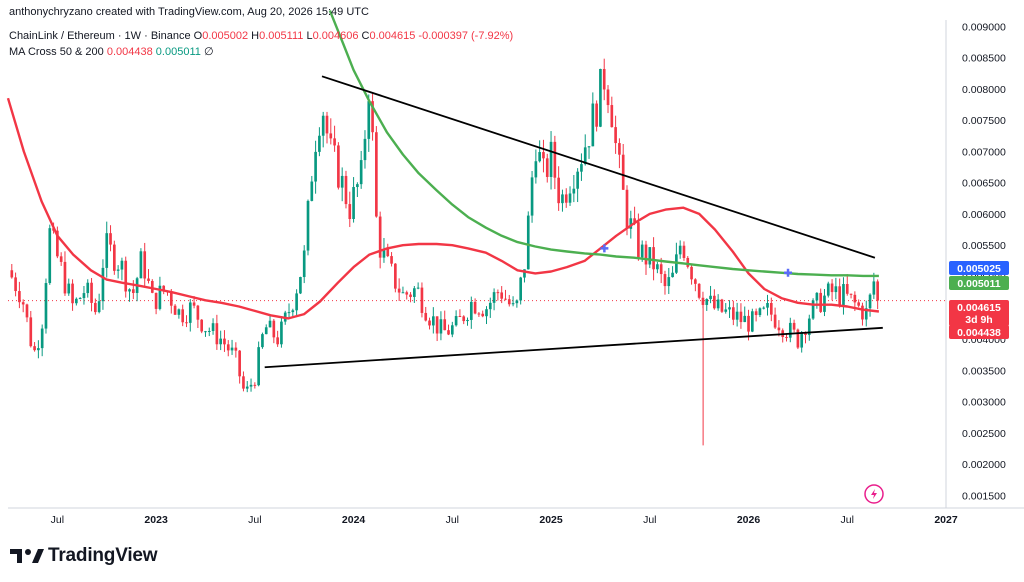  Describe the element at coordinates (874, 494) in the screenshot. I see `flash-icon` at that location.